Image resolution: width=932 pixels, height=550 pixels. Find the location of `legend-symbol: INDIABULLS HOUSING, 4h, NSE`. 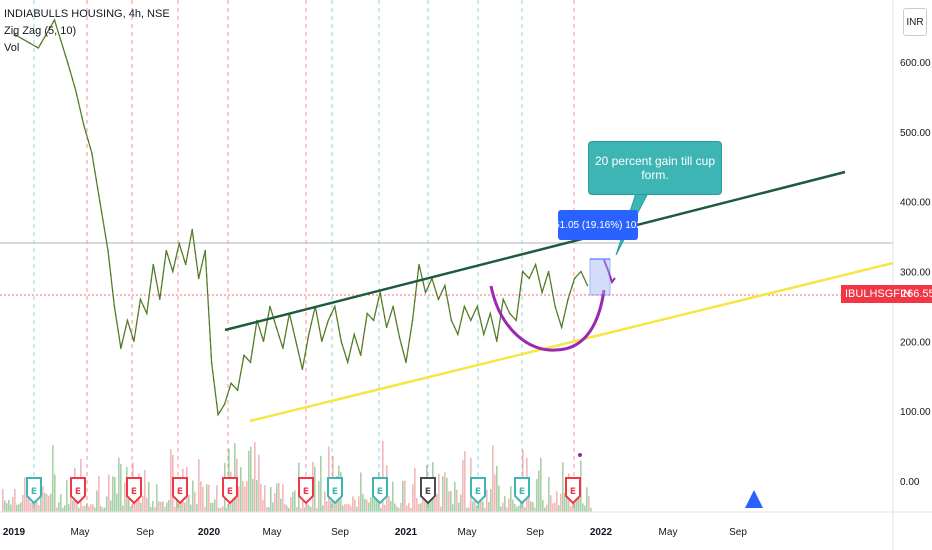

legend-symbol: INDIABULLS HOUSING, 4h, NSE is located at coordinates (87, 14).